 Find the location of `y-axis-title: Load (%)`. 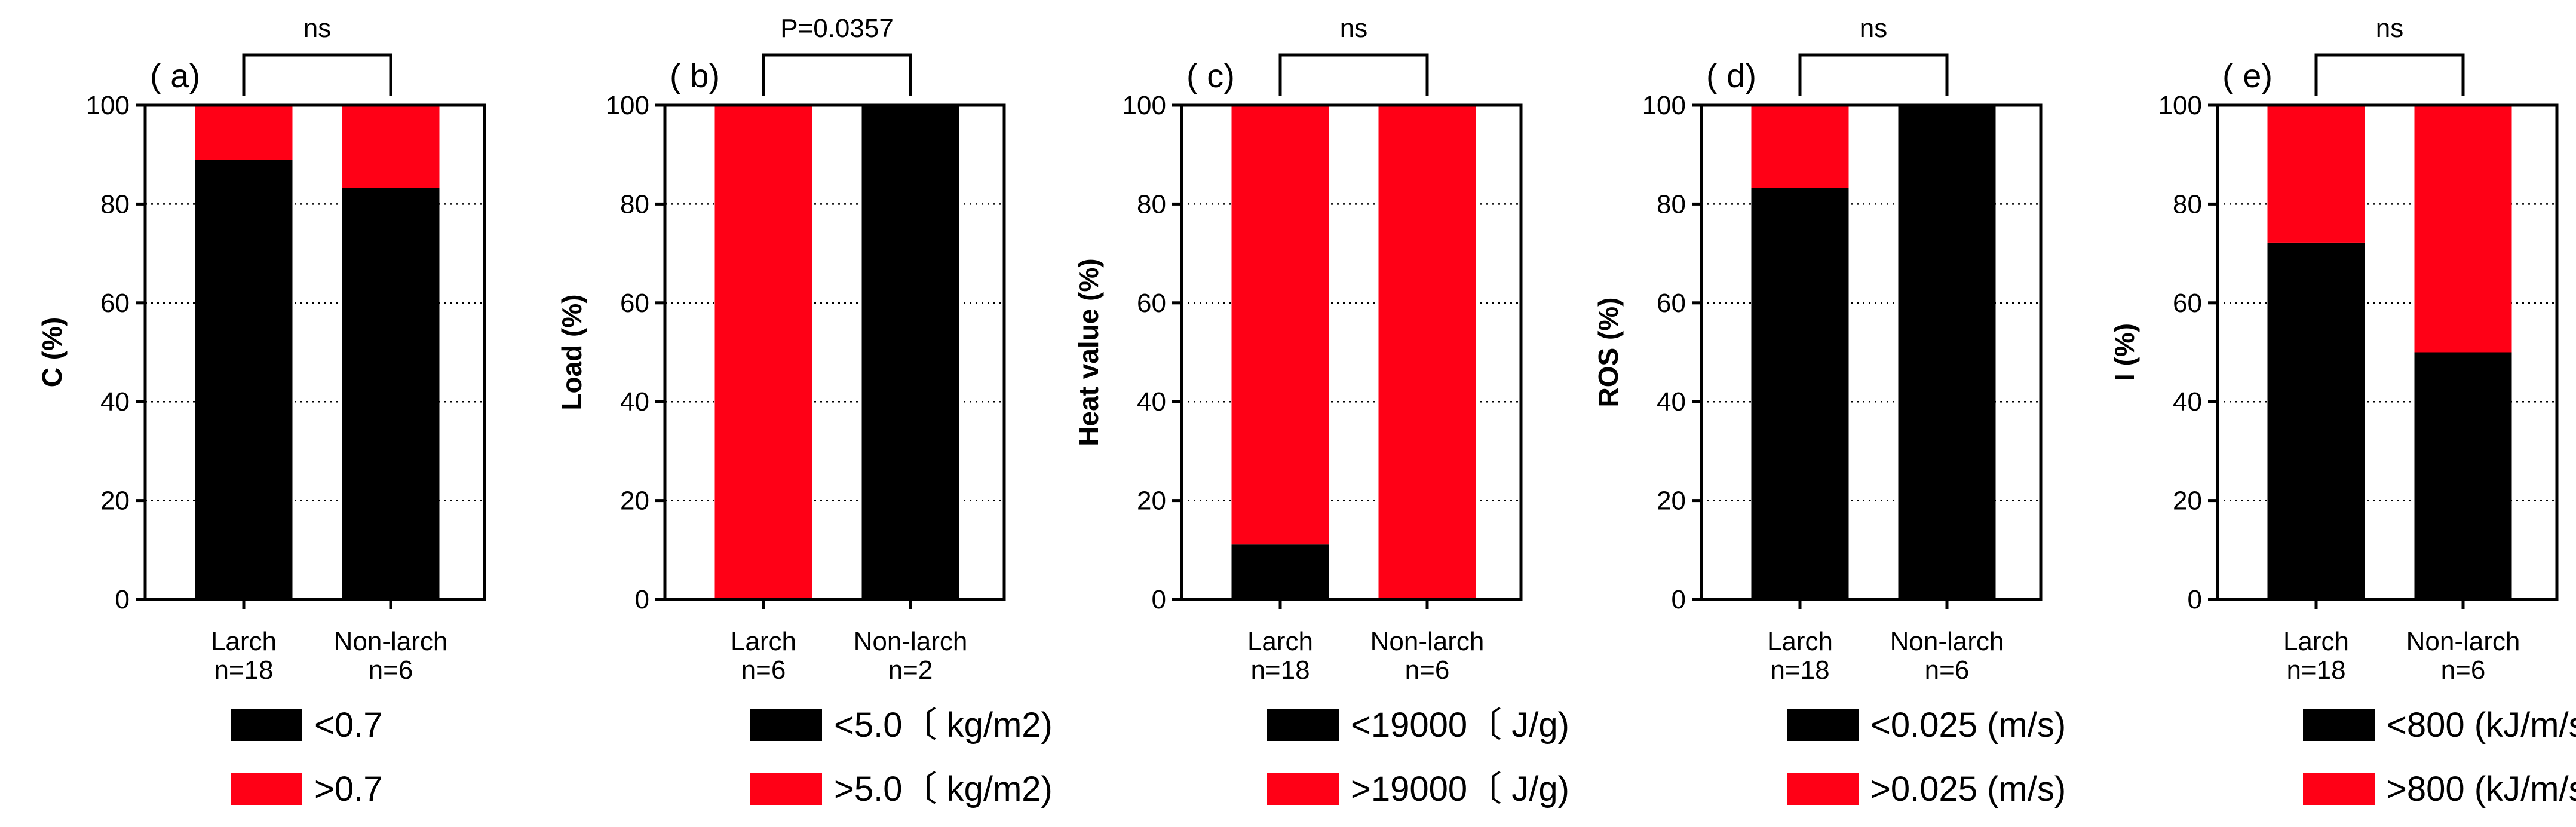

y-axis-title: Load (%) is located at coordinates (571, 352).